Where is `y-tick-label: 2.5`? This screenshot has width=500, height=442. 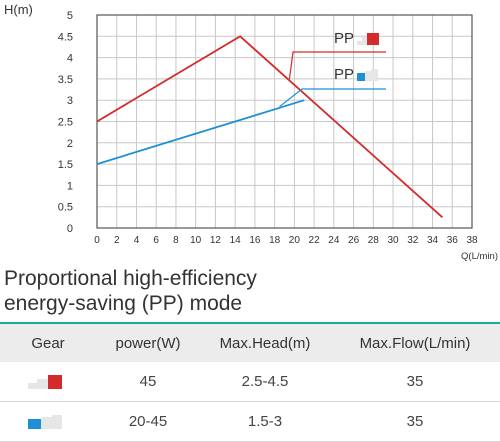
y-tick-label: 2.5 is located at coordinates (65, 123).